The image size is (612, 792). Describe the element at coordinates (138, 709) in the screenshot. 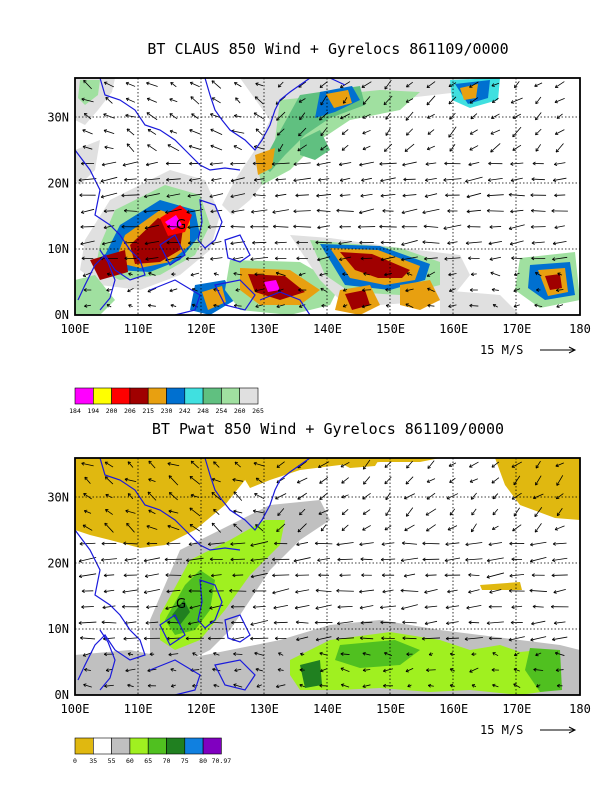

I see `x-tick-label: 110E` at that location.